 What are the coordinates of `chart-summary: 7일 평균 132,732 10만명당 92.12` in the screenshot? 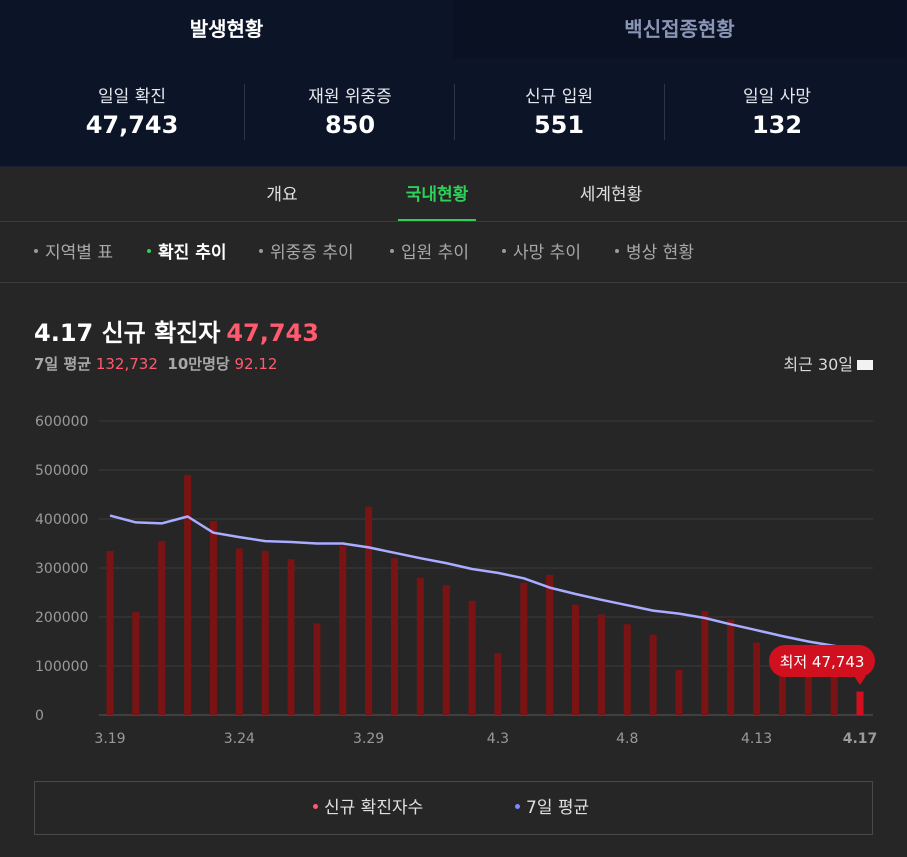 It's located at (155, 363).